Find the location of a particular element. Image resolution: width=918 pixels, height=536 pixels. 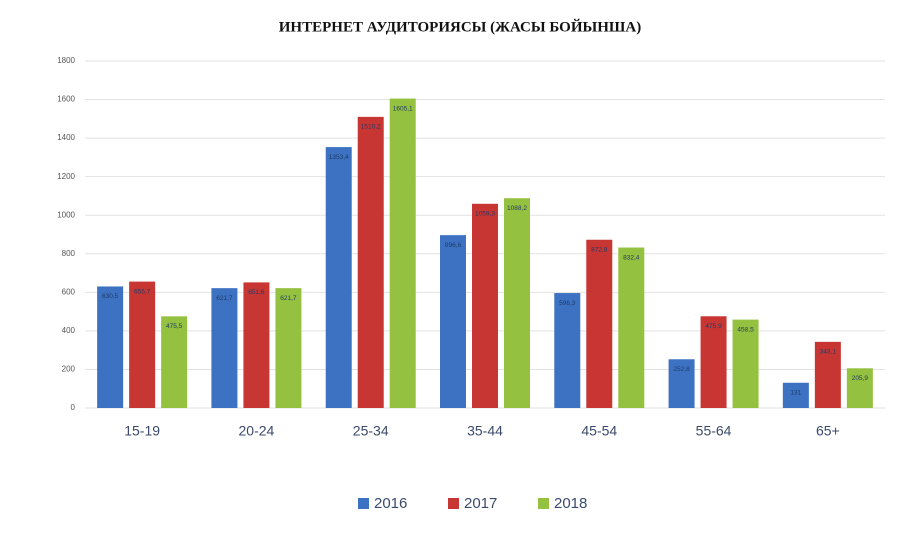

data-label: 1510,2 is located at coordinates (371, 127).